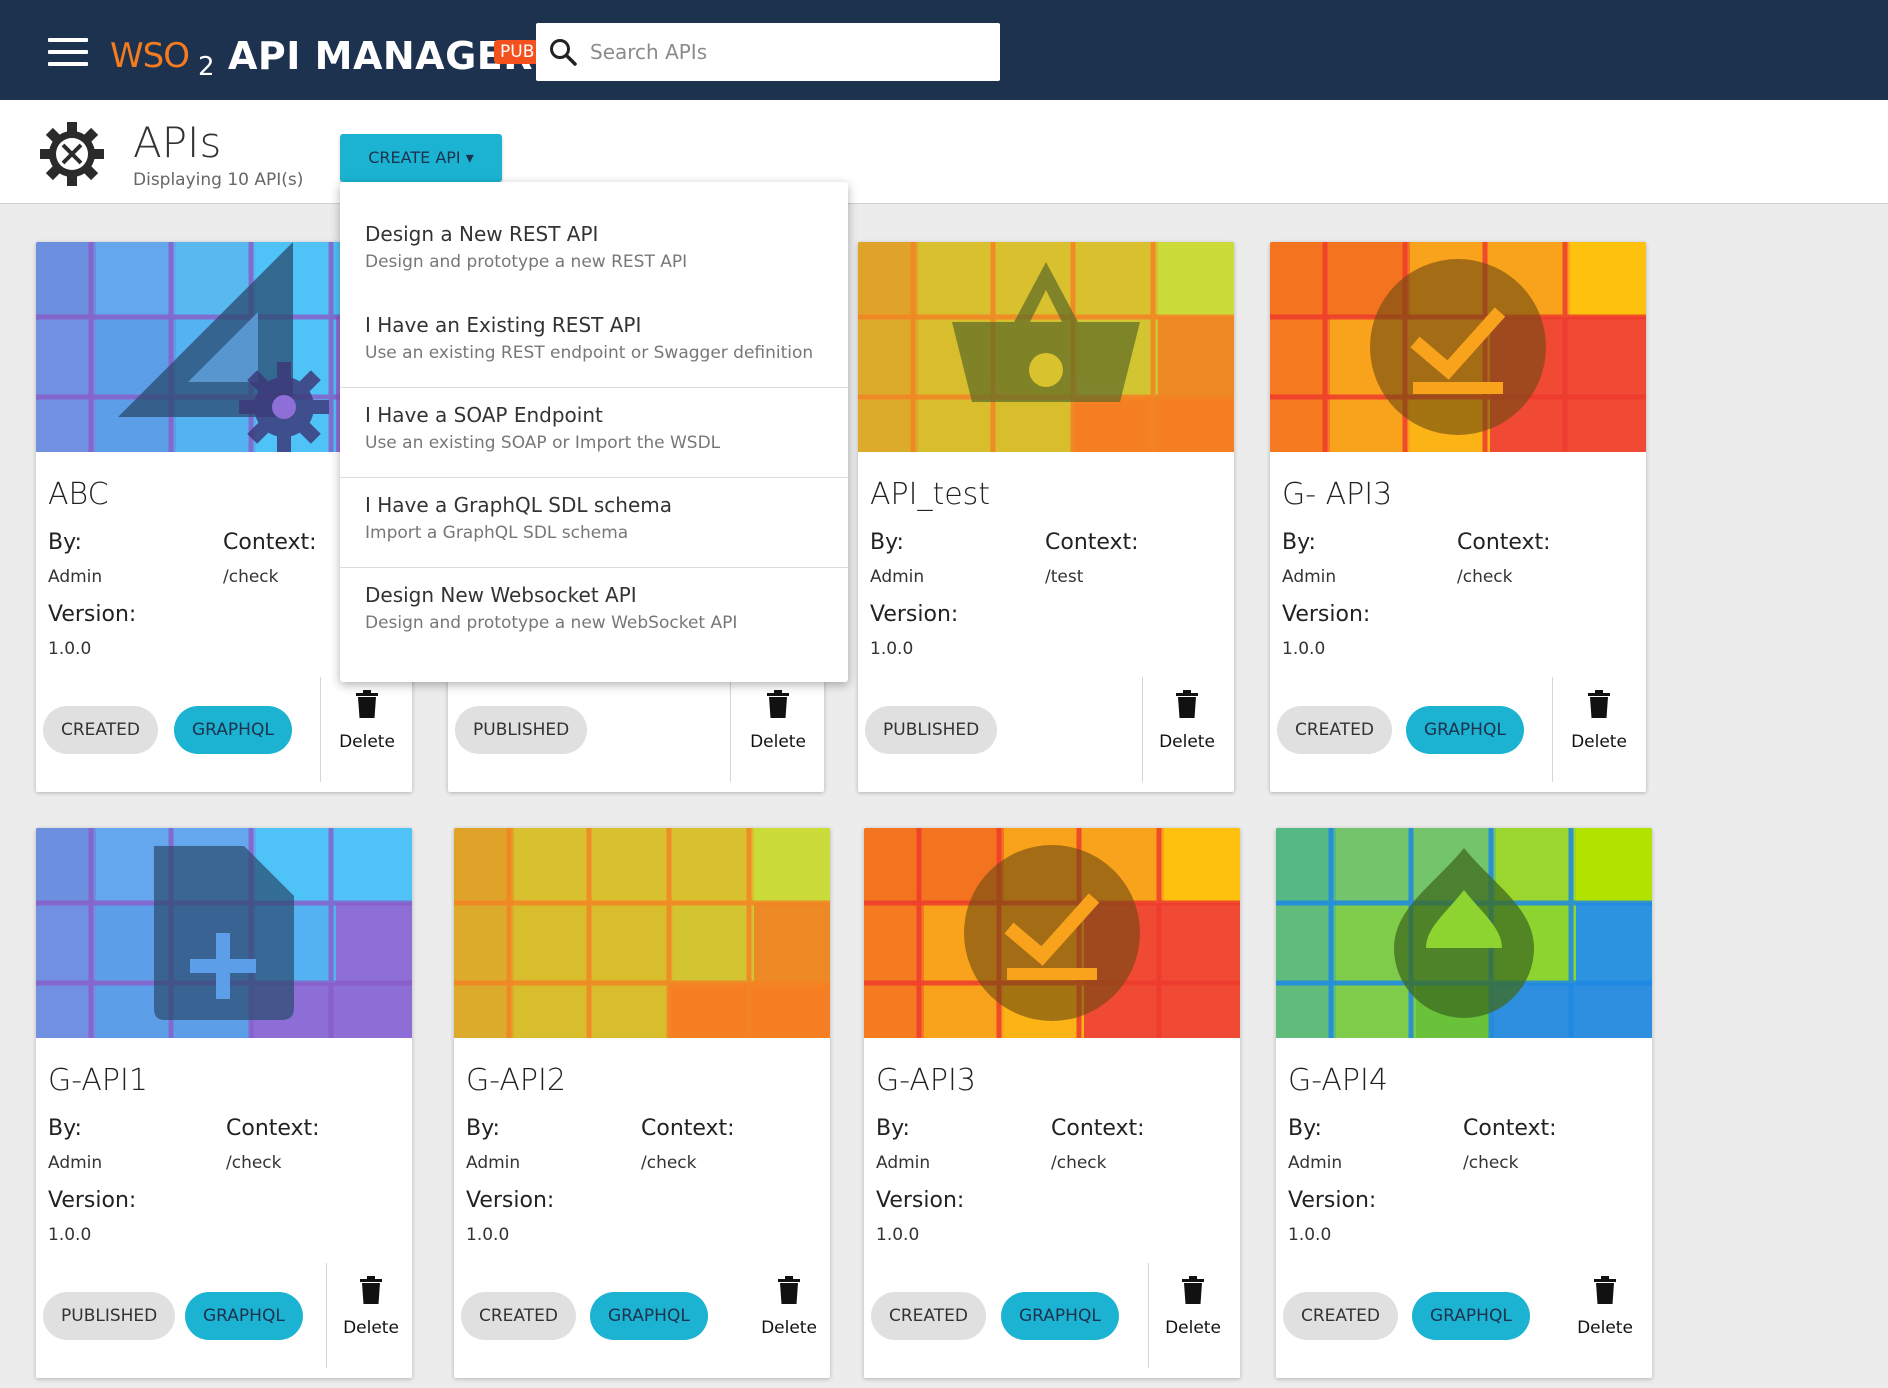 The height and width of the screenshot is (1388, 1888). What do you see at coordinates (790, 52) in the screenshot?
I see `search-input` at bounding box center [790, 52].